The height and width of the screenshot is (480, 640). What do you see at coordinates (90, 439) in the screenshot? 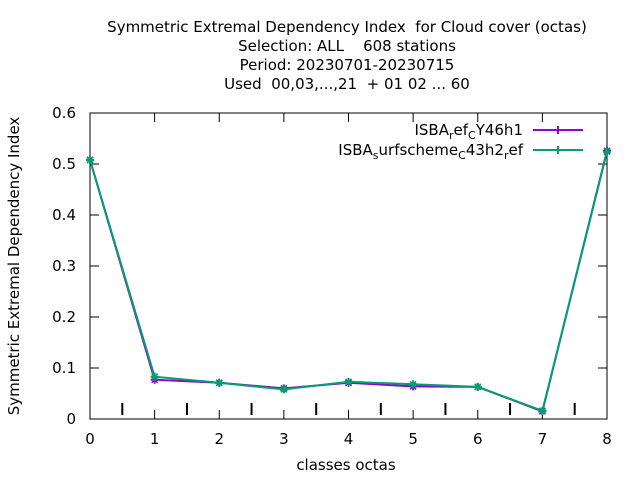
I see `x-tick-label: 0` at bounding box center [90, 439].